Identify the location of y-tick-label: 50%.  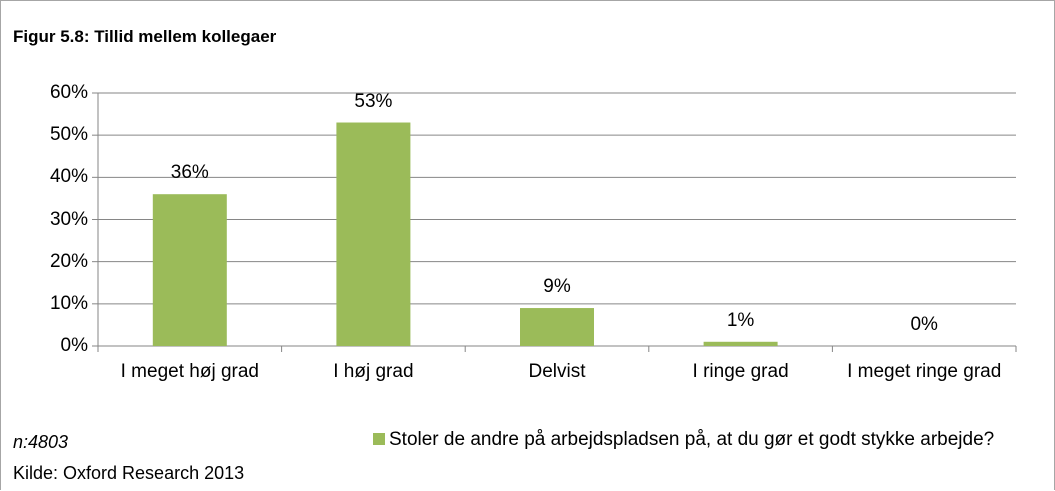
(68, 135).